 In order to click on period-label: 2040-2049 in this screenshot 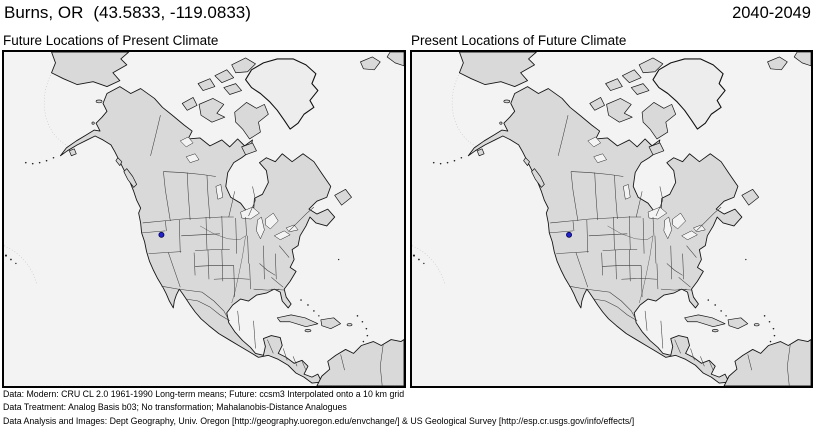, I will do `click(771, 13)`.